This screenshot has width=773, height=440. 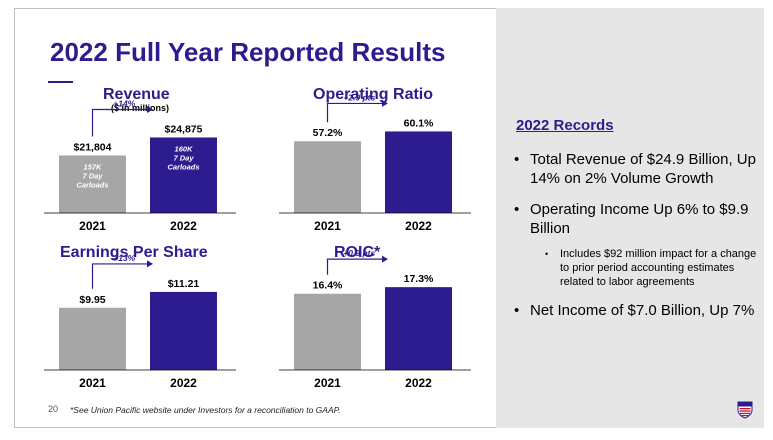 What do you see at coordinates (248, 52) in the screenshot?
I see `slide-title: 2022 Full Year Reported Results` at bounding box center [248, 52].